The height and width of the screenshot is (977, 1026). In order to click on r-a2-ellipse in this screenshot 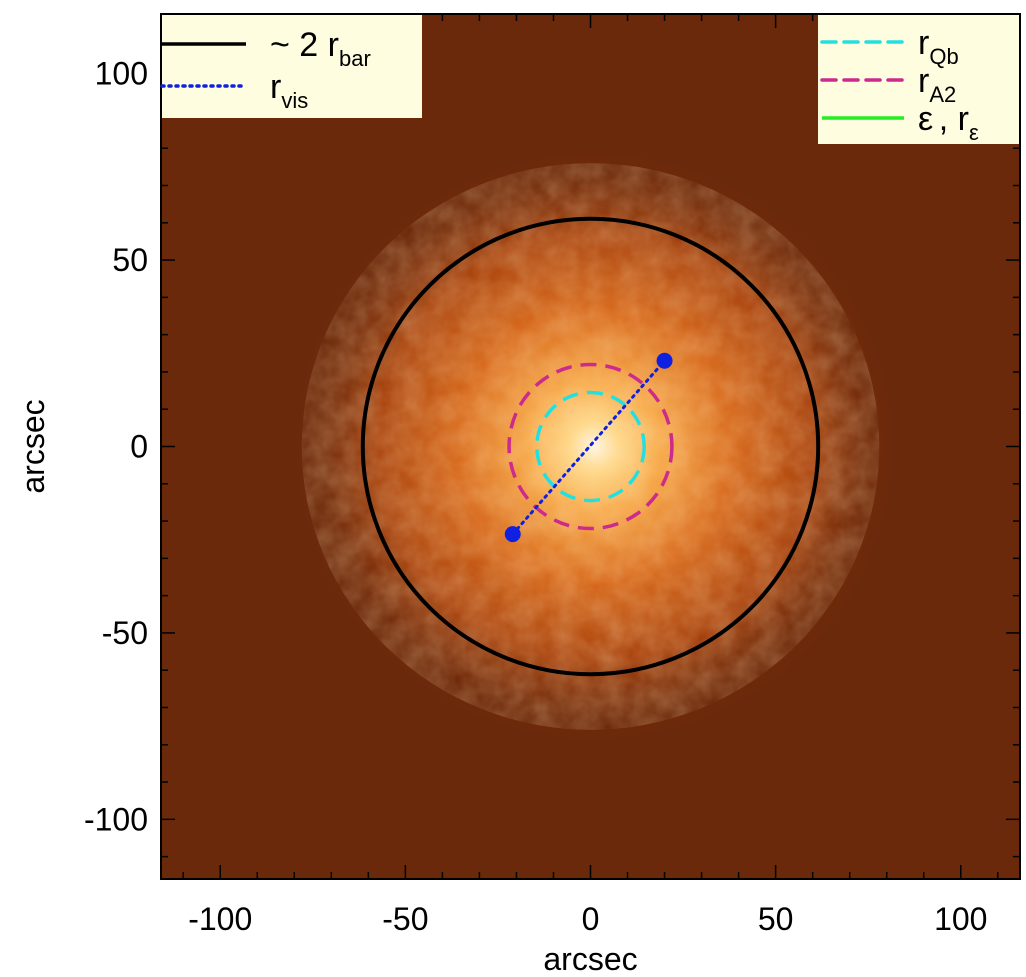, I will do `click(590, 446)`.